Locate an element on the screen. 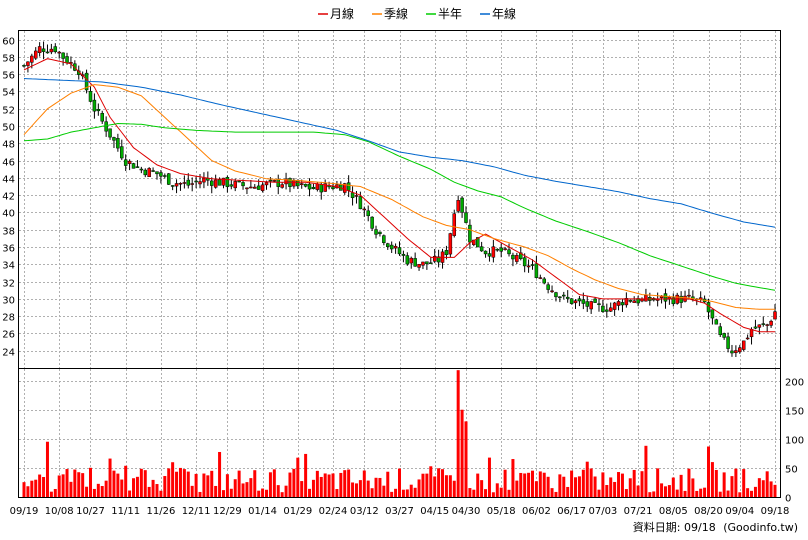 This screenshot has width=808, height=540. price-tick-label: 52 is located at coordinates (8, 111).